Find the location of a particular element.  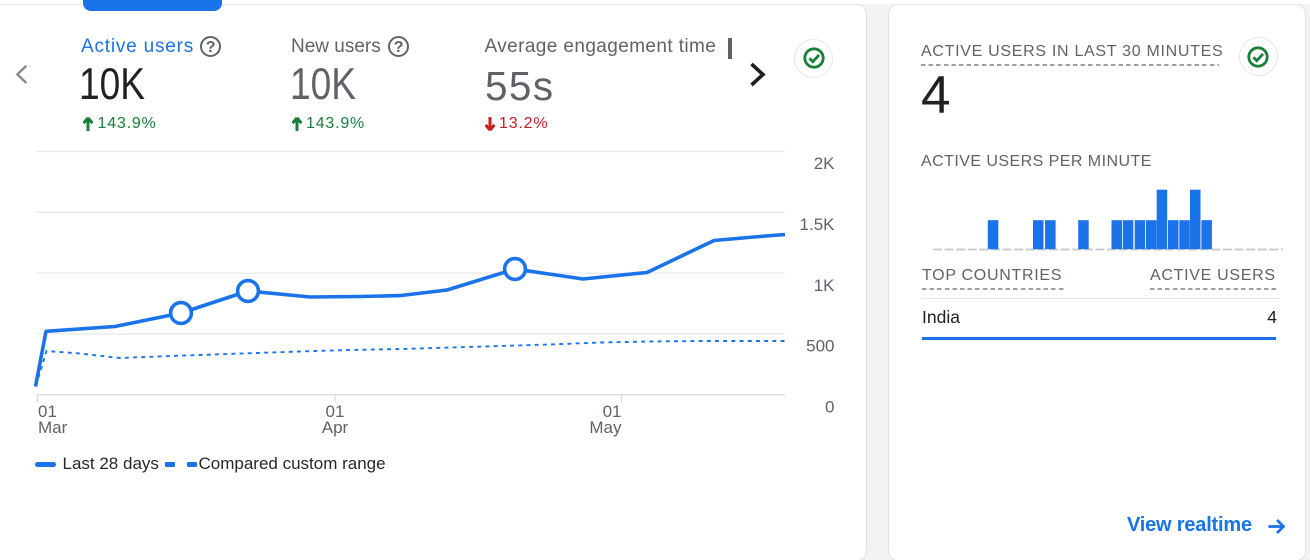

svg-text: 2K is located at coordinates (824, 163).